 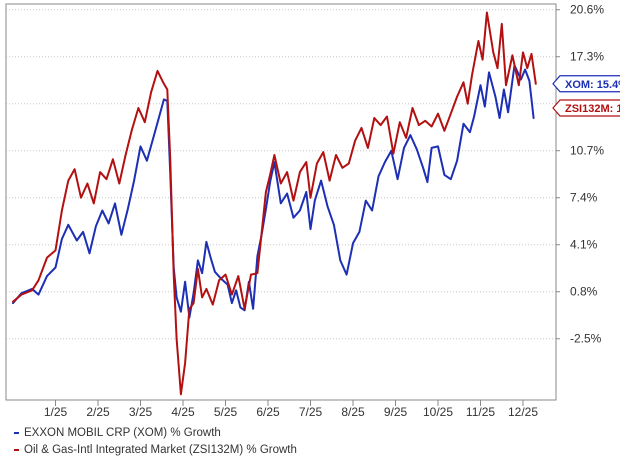 I want to click on y-tick-label: 10.7%, so click(x=587, y=151).